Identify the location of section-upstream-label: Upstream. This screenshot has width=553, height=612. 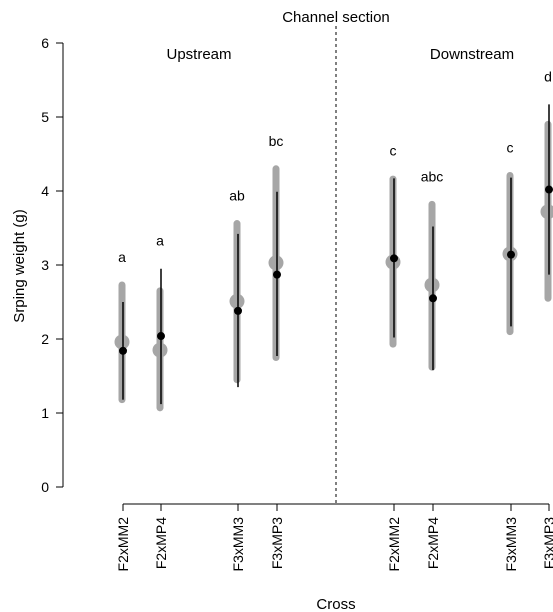
(198, 54).